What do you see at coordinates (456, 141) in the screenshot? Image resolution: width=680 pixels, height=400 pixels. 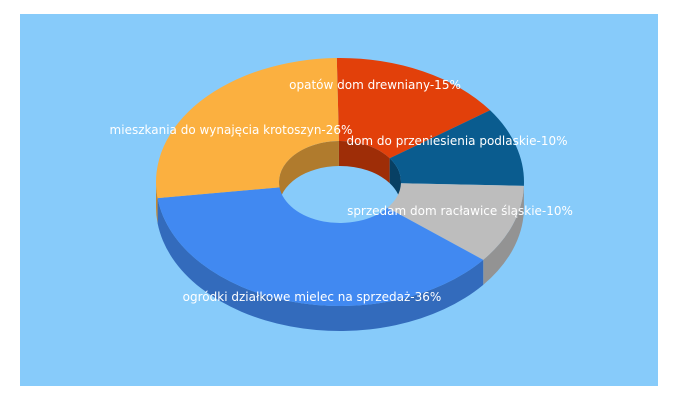 I see `slice-label-1: dom do przeniesienia podlaskie-10%` at bounding box center [456, 141].